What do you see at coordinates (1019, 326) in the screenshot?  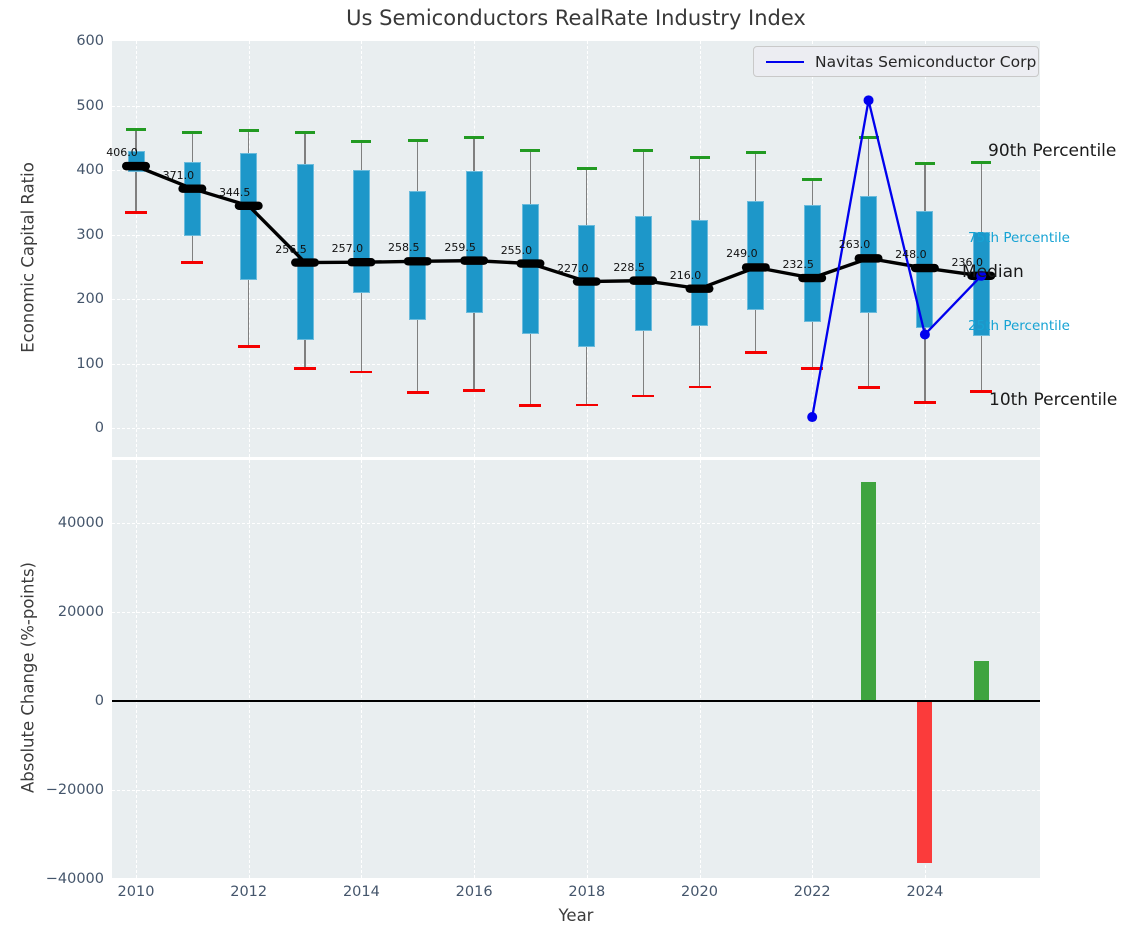 I see `annotation-25th-percentile: 25th Percentile` at bounding box center [1019, 326].